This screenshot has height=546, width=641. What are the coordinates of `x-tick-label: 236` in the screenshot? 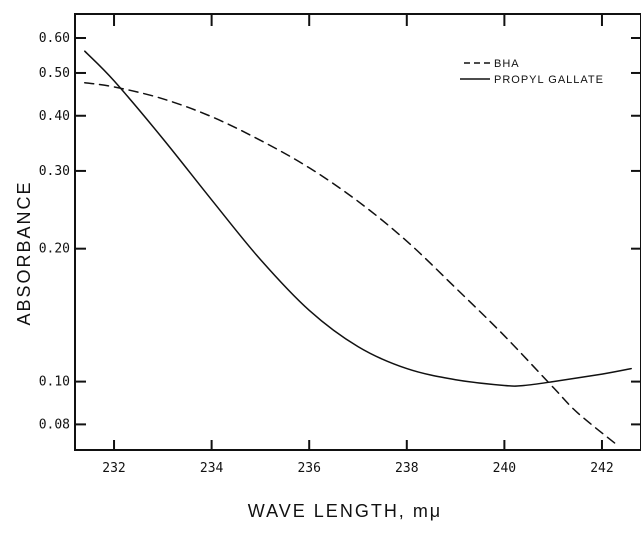 It's located at (308, 468).